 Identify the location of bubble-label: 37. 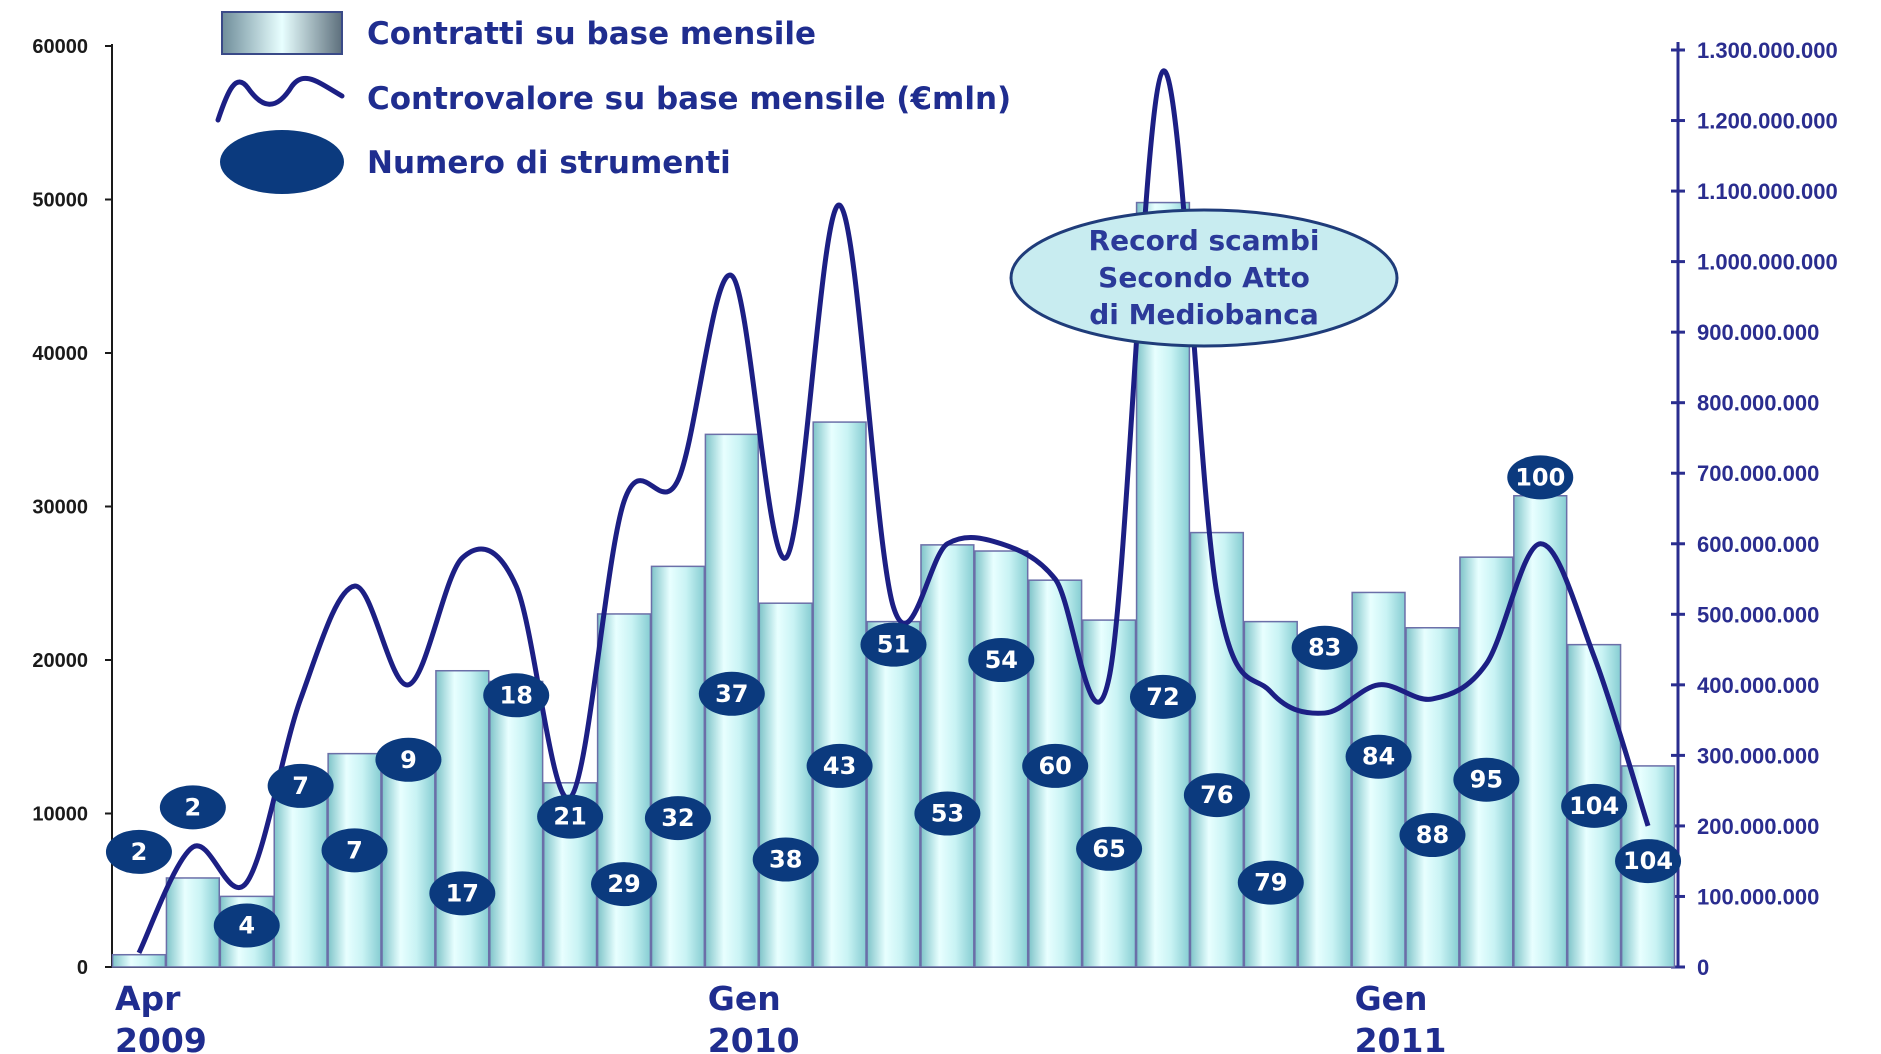
(731, 694).